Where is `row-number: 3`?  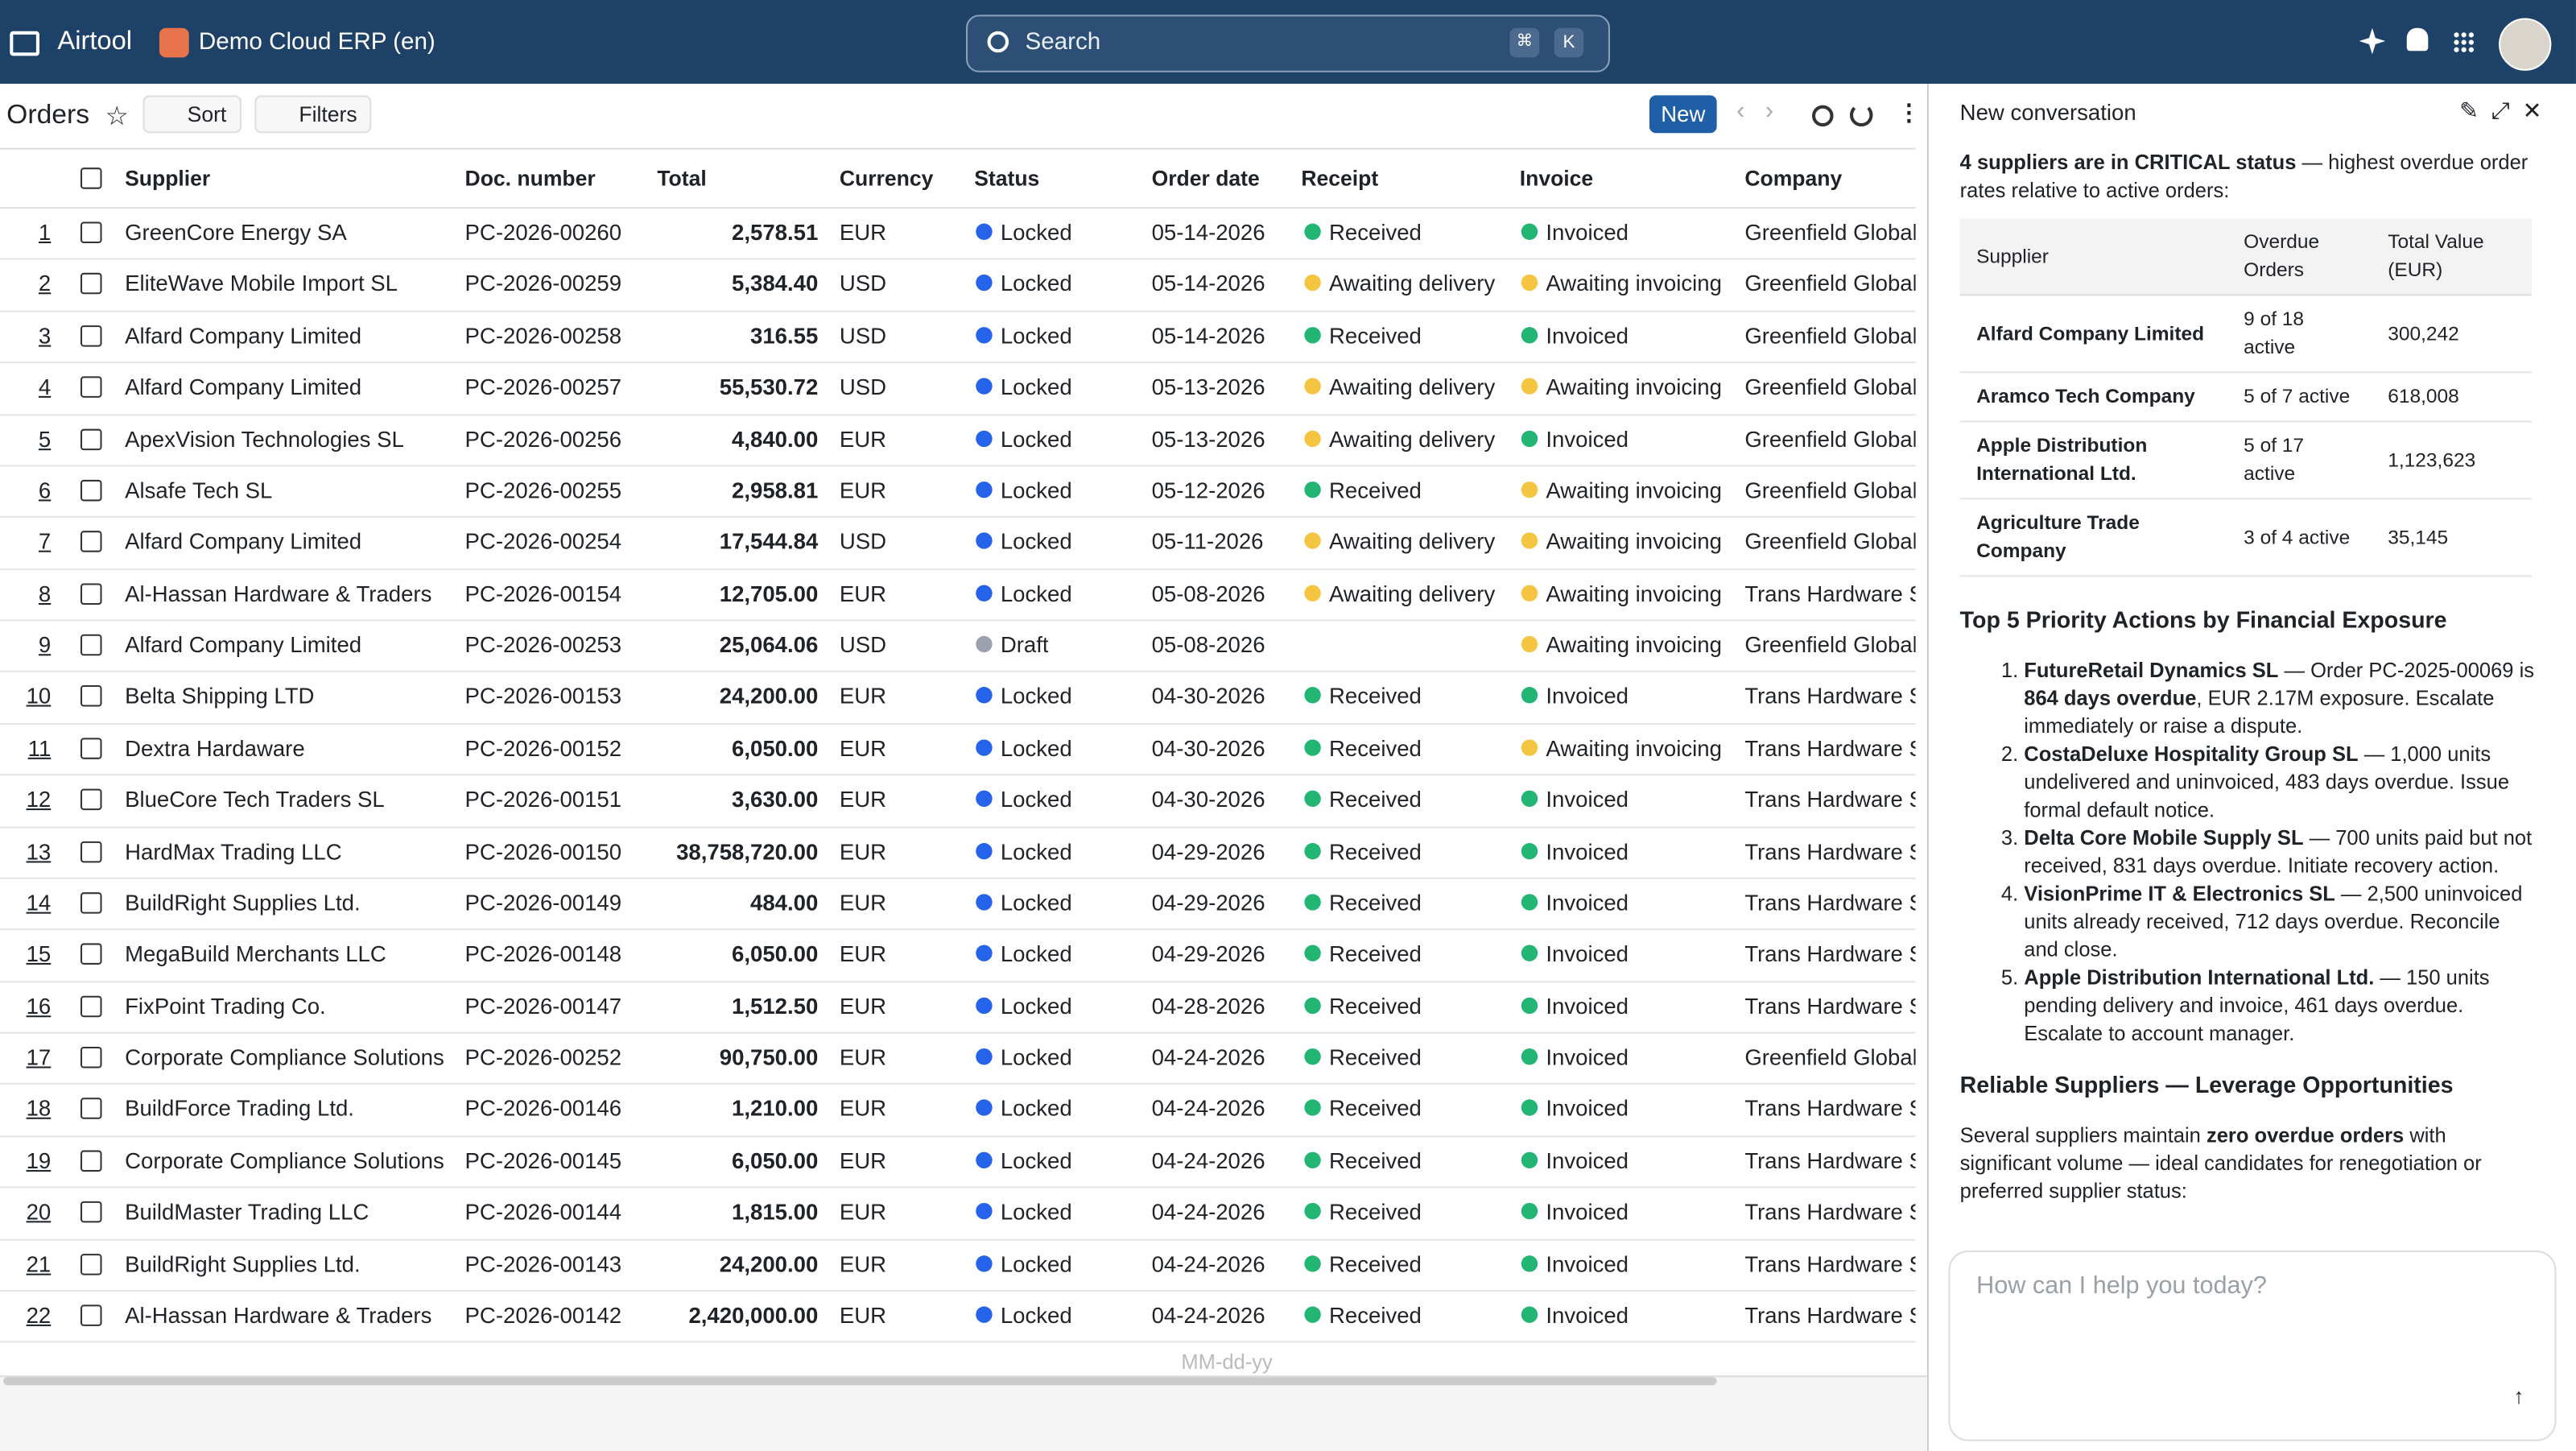 row-number: 3 is located at coordinates (45, 336).